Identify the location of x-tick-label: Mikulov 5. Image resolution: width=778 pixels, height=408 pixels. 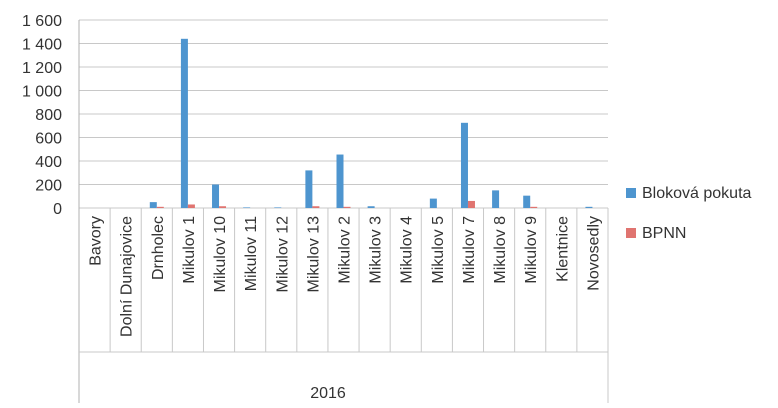
(438, 250).